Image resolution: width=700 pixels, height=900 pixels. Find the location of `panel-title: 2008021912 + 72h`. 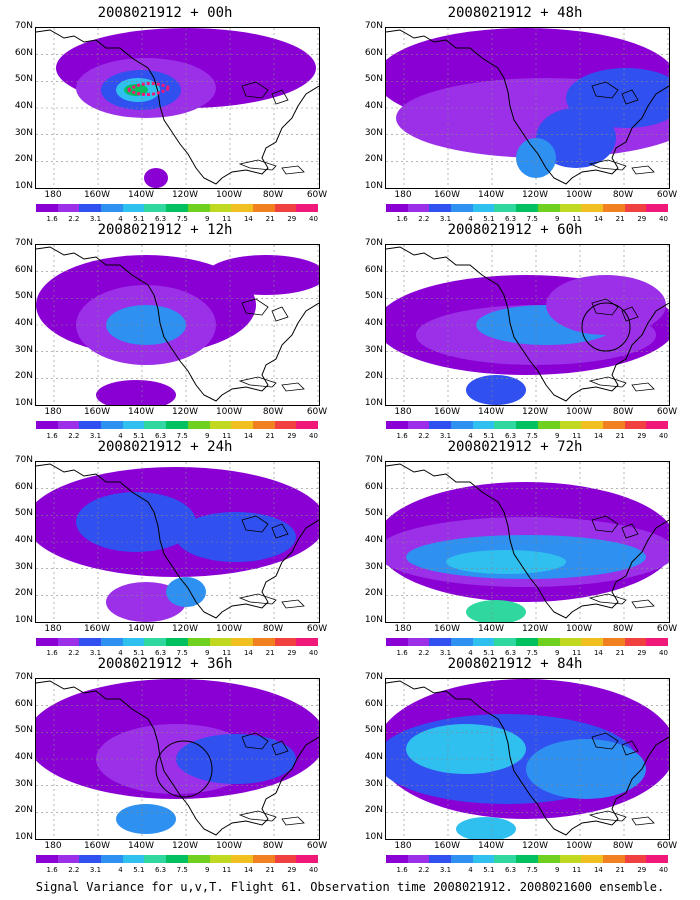

panel-title: 2008021912 + 72h is located at coordinates (515, 447).